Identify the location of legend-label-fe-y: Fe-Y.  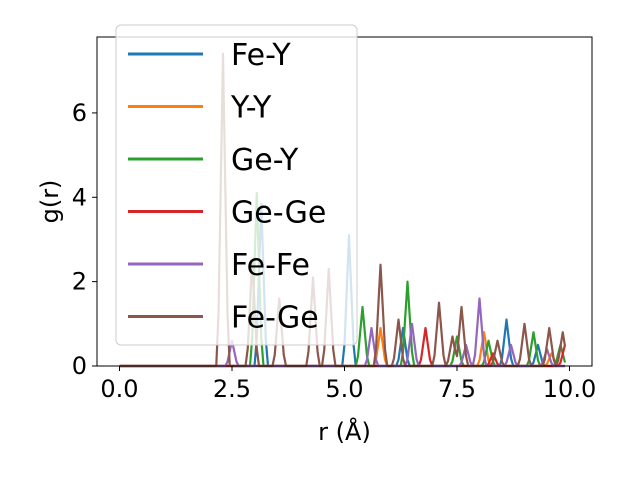
(261, 55).